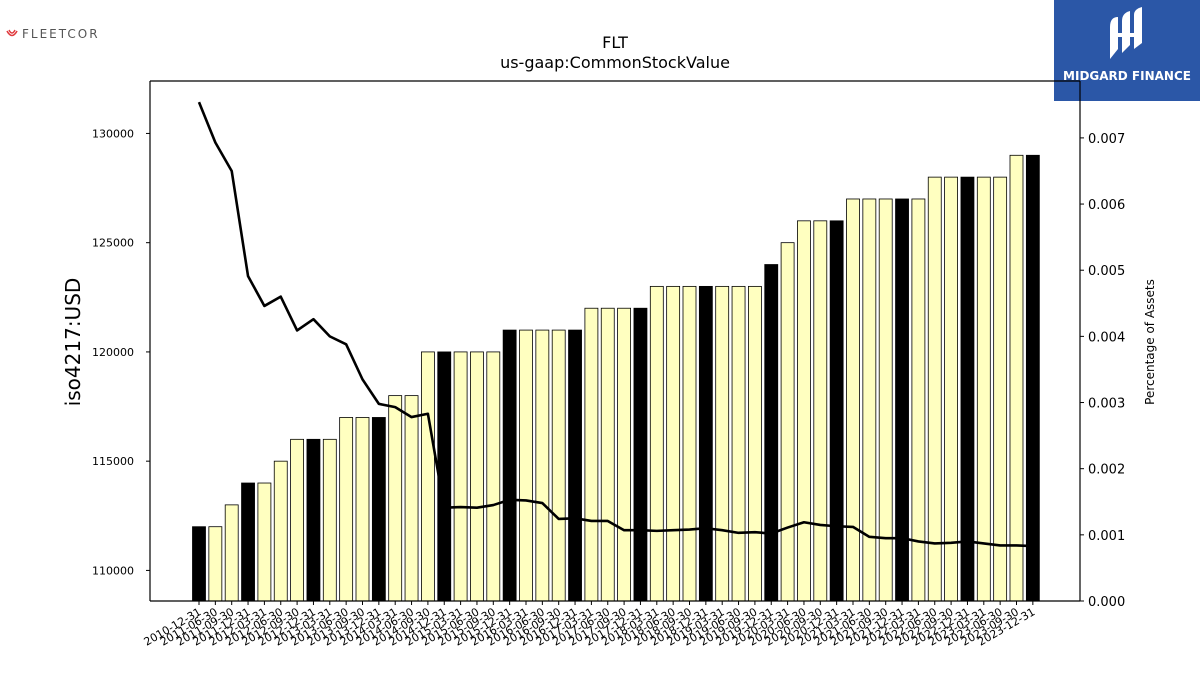 The height and width of the screenshot is (675, 1200). Describe the element at coordinates (1106, 205) in the screenshot. I see `y2-tick-label: 0.006` at that location.